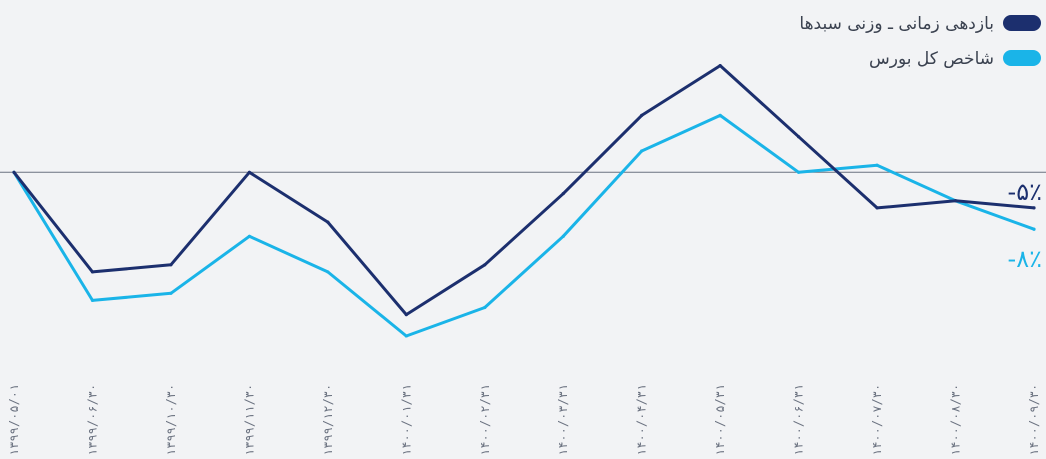 The width and height of the screenshot is (1046, 459). What do you see at coordinates (1025, 192) in the screenshot?
I see `series-end-label-1: -۵٪` at bounding box center [1025, 192].